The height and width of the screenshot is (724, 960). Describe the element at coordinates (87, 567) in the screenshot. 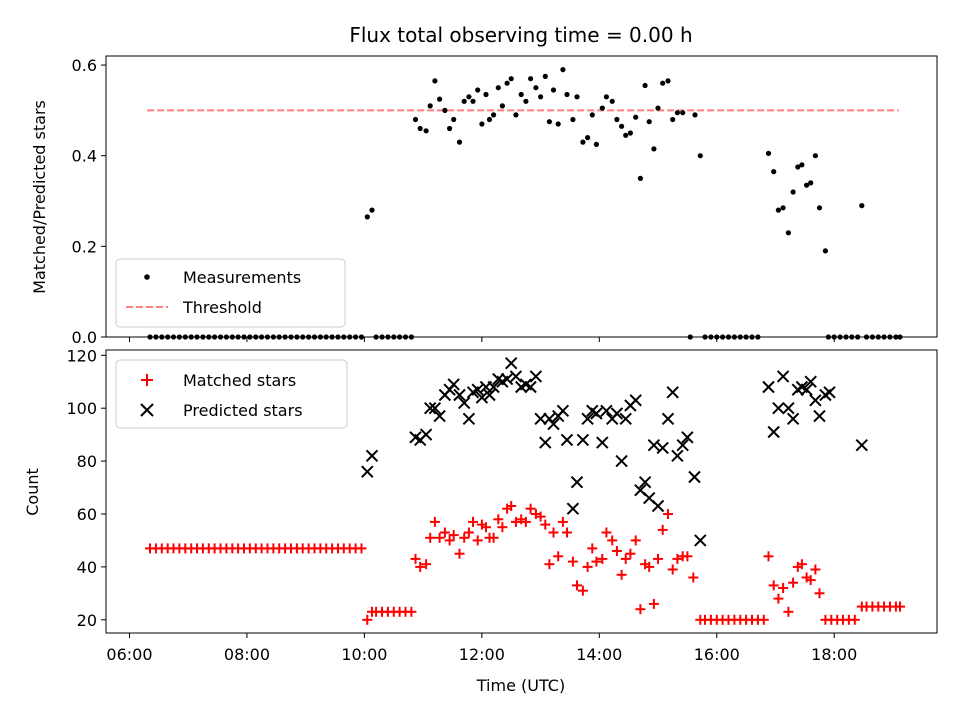

I see `y-tick-label: 40` at that location.